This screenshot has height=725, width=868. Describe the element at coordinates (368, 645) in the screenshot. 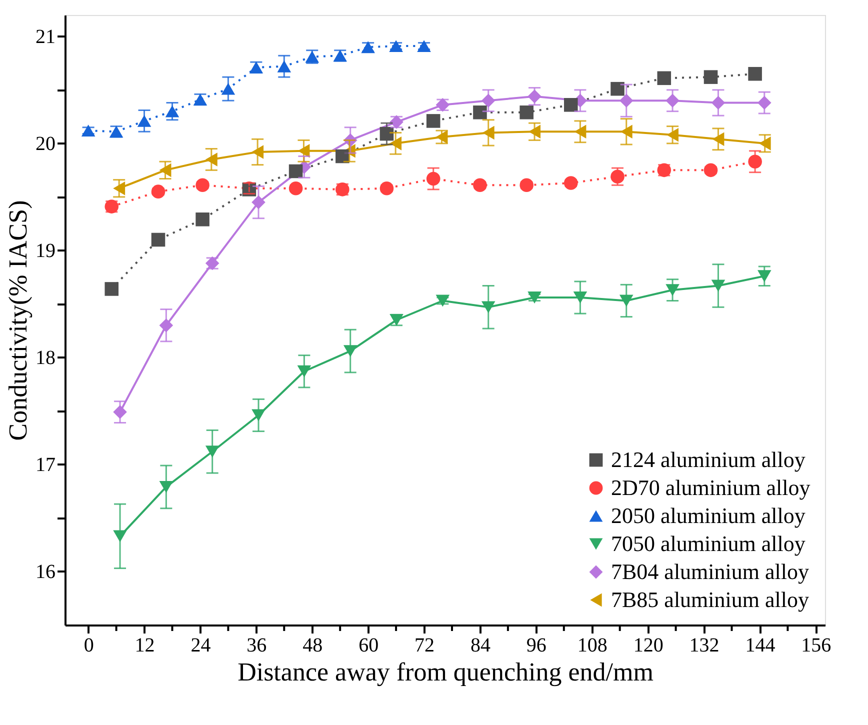

I see `x-tick-label: 60` at that location.